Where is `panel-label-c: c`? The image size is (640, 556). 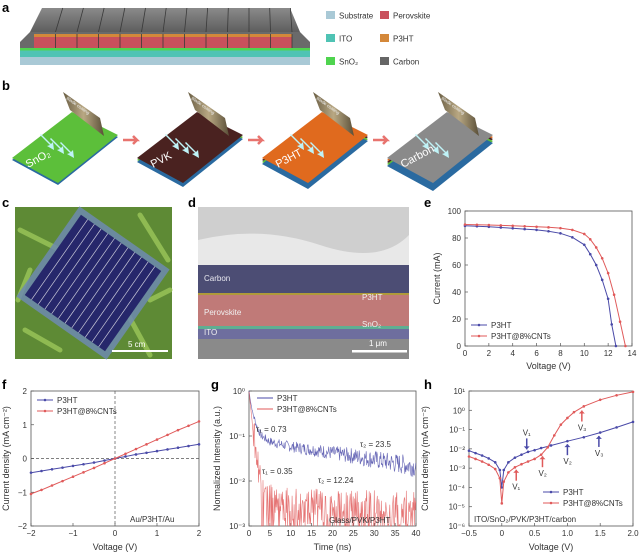
panel-label-c: c is located at coordinates (5, 202).